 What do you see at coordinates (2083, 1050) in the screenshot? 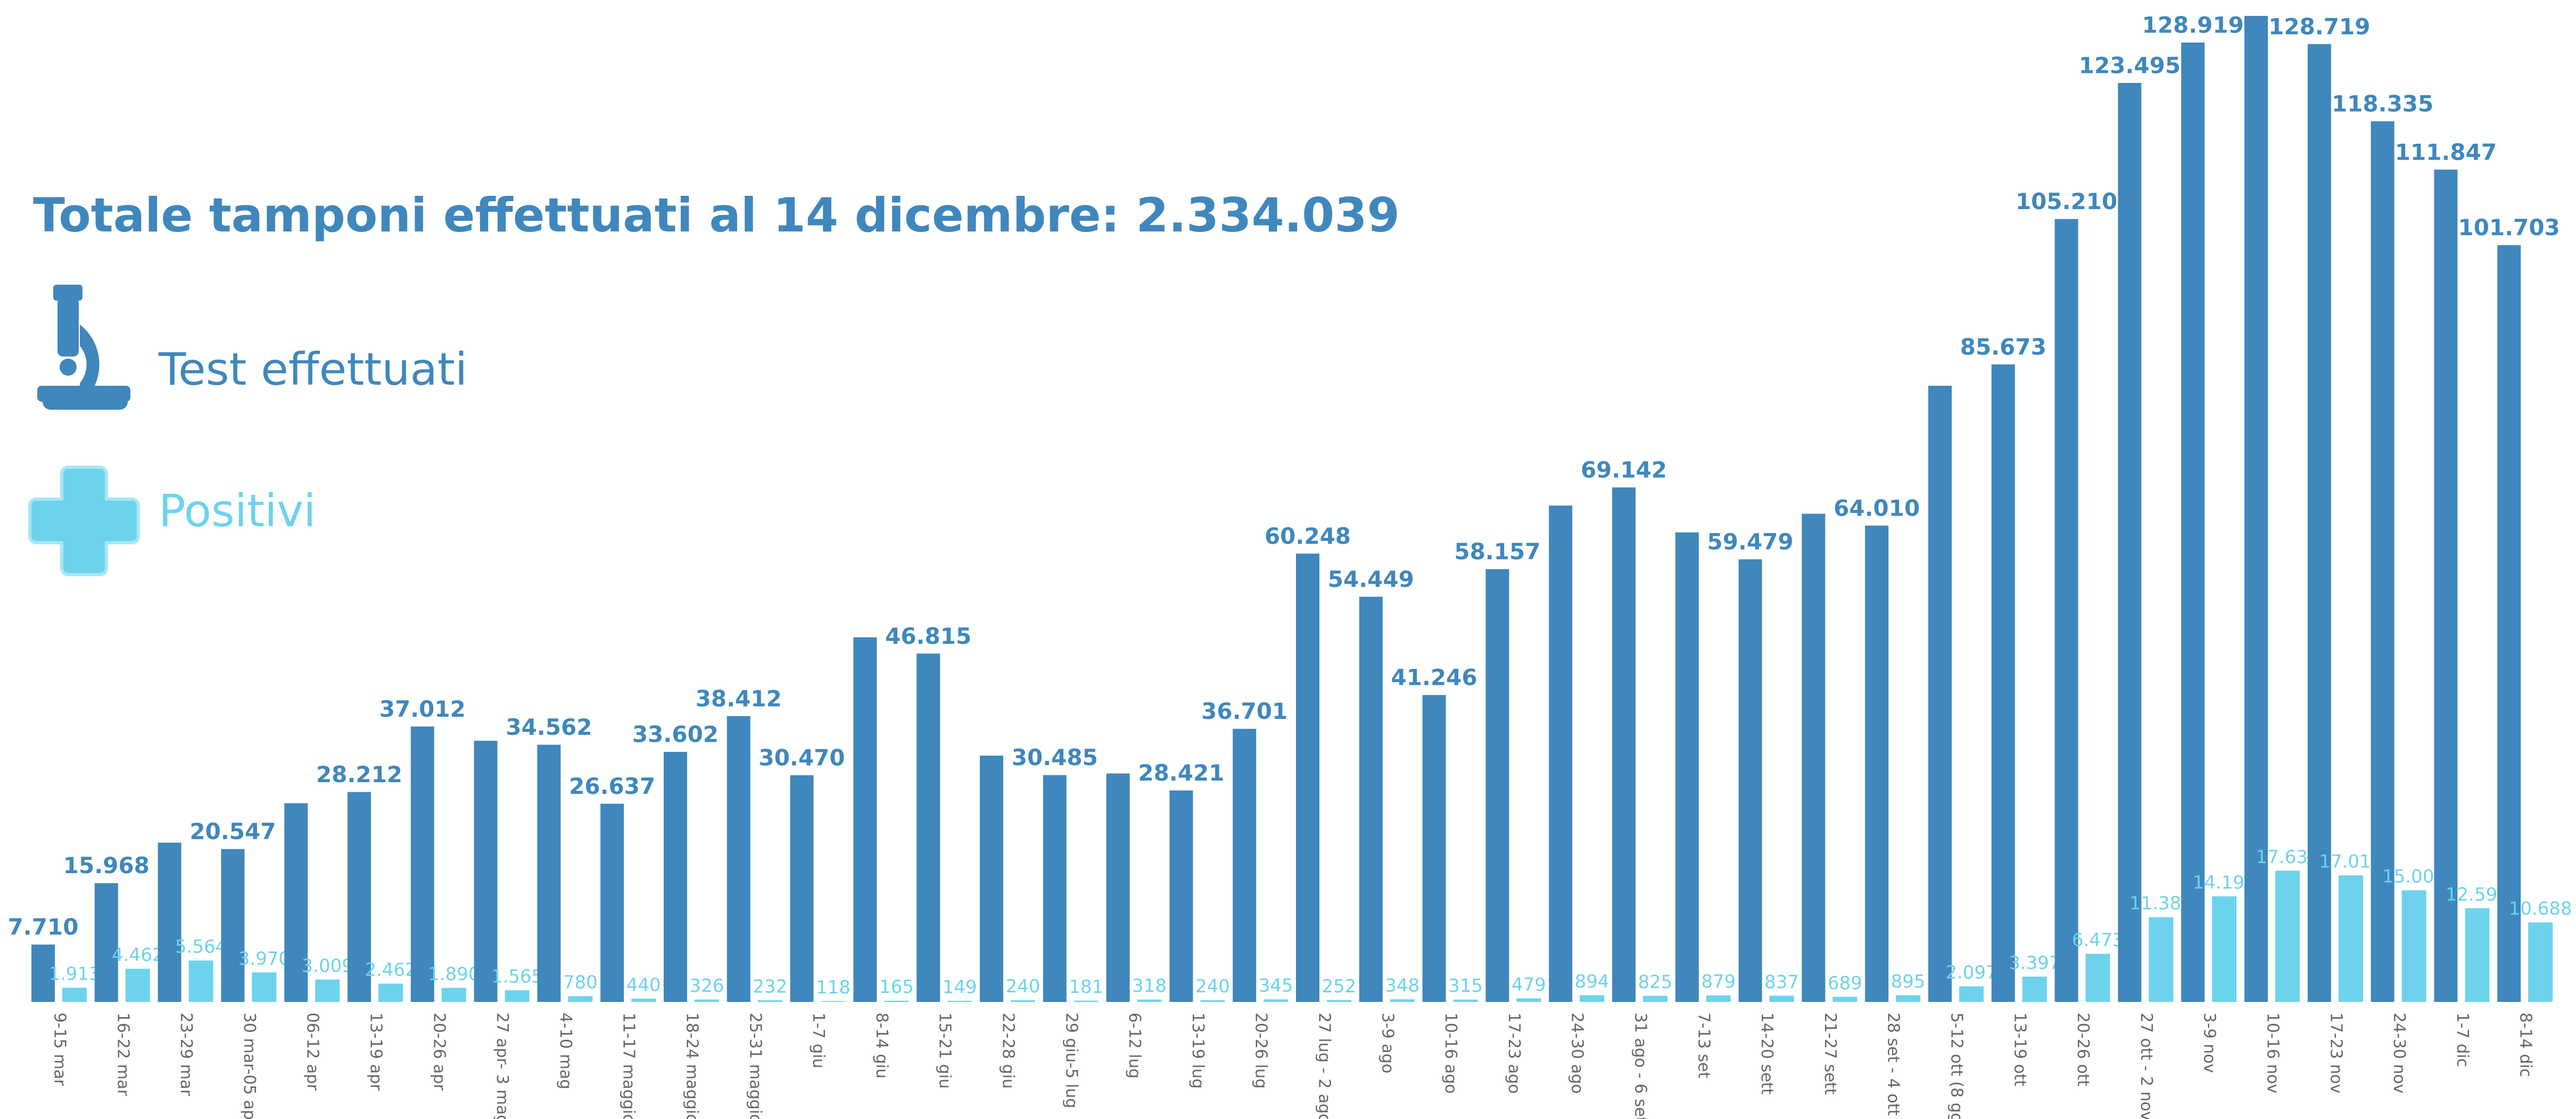
I see `x-tick-label: 20-26 ott` at bounding box center [2083, 1050].